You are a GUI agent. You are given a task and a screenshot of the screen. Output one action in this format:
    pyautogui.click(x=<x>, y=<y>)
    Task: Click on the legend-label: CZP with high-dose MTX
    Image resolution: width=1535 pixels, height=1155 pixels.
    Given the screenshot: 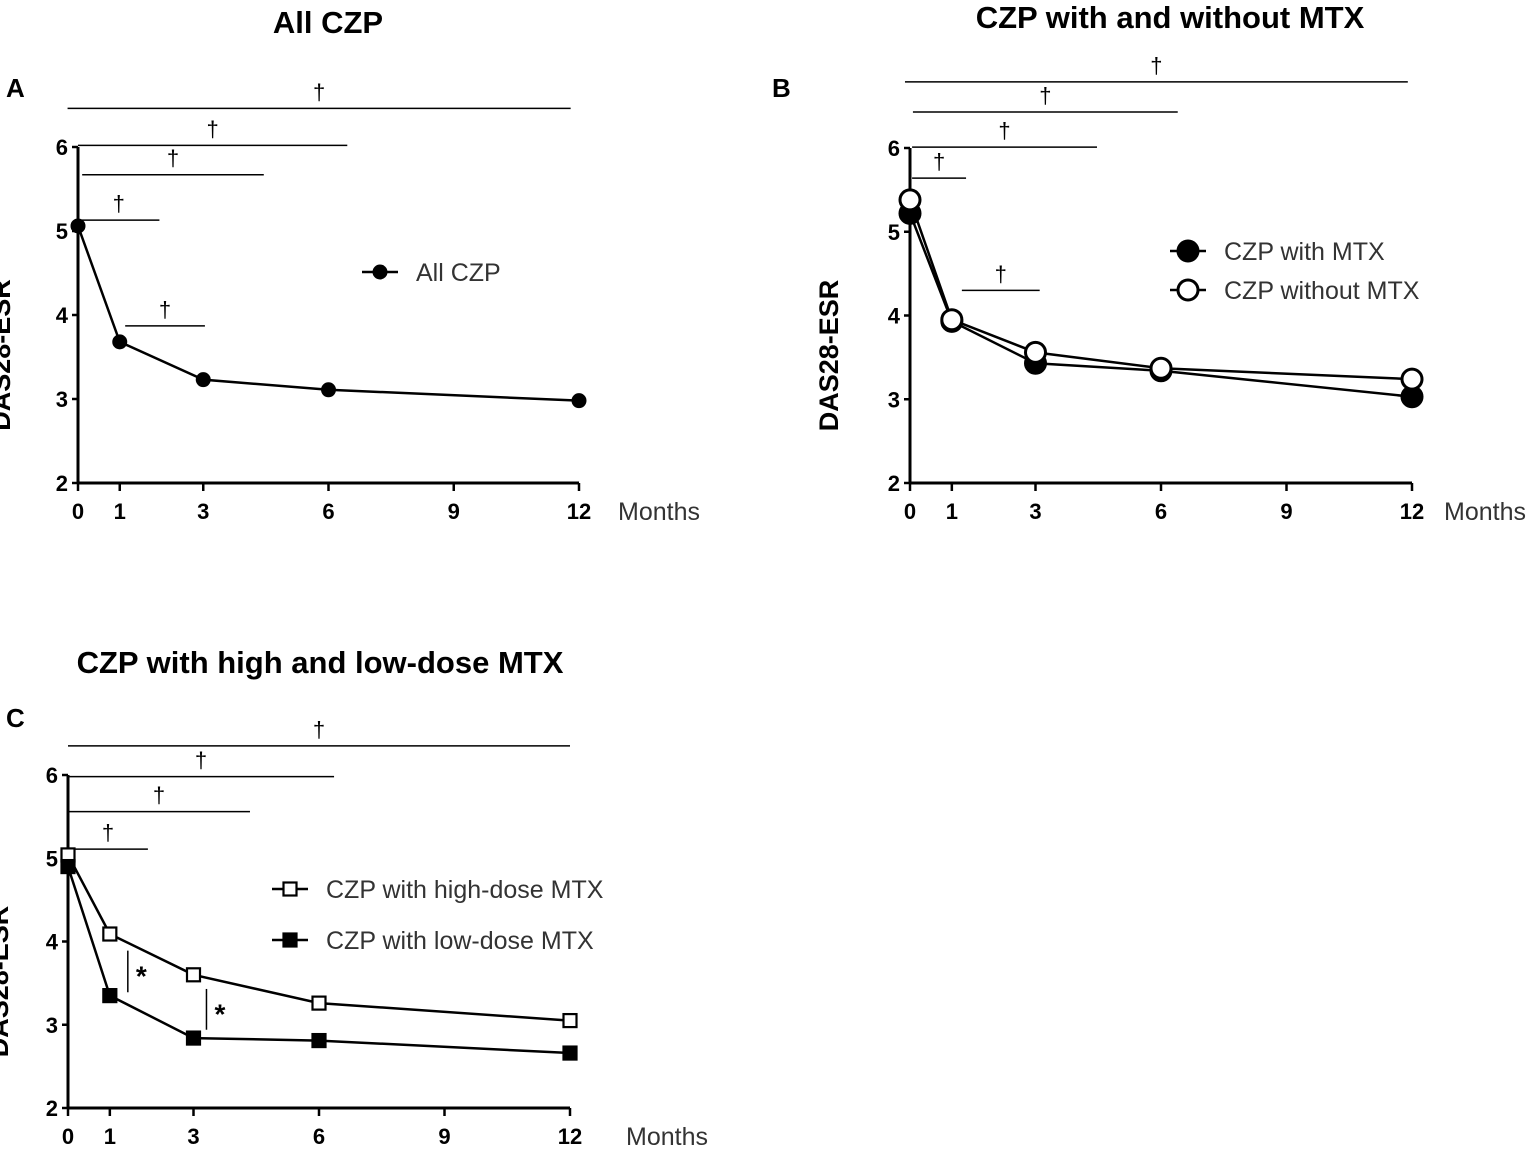 What is the action you would take?
    pyautogui.click(x=465, y=890)
    